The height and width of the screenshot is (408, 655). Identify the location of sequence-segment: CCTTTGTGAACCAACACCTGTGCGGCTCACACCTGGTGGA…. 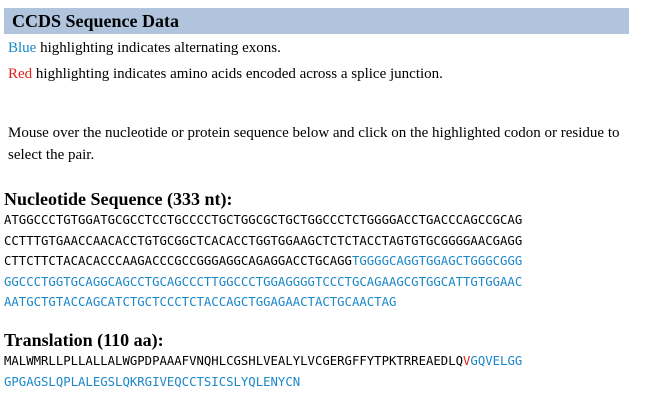
(263, 240).